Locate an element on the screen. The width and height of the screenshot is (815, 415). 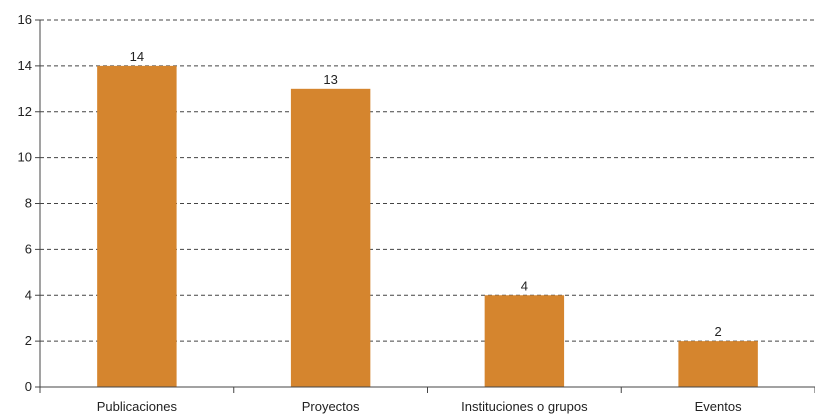
data-label: 4 is located at coordinates (524, 285).